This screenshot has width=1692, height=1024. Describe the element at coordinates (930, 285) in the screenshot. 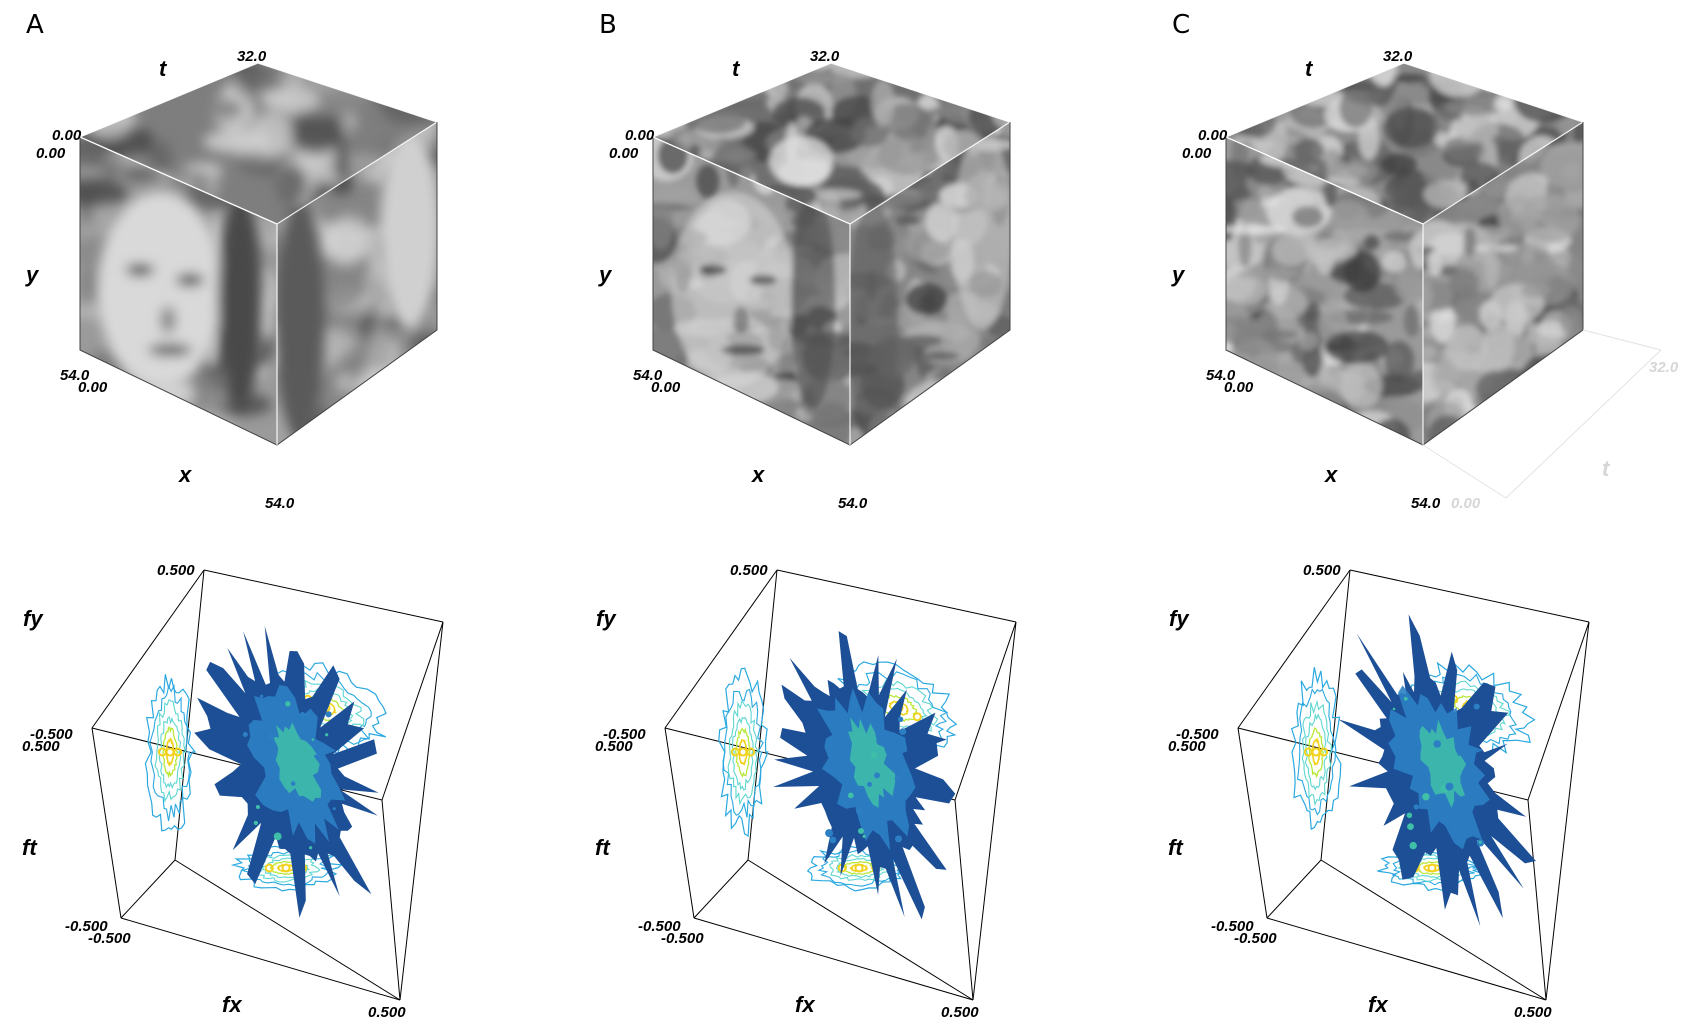

I see `side-features` at that location.